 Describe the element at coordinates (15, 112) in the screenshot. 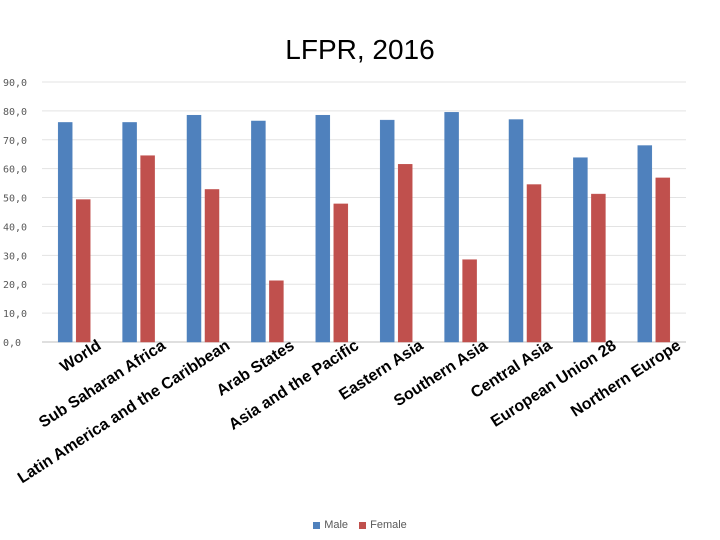

I see `y-tick-label: 80,0` at that location.